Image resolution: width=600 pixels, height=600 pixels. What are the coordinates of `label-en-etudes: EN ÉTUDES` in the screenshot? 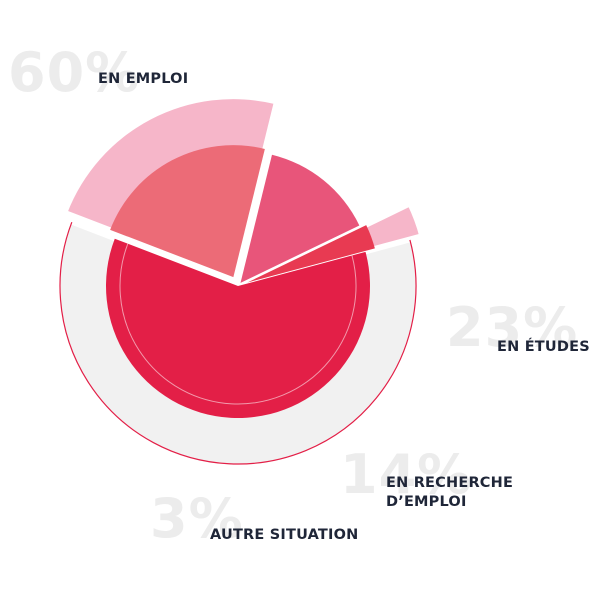 It's located at (543, 347).